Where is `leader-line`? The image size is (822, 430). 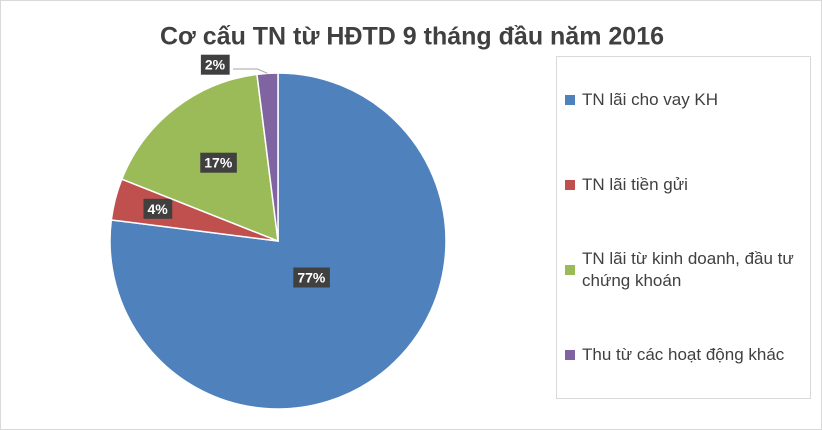
leader-line is located at coordinates (250, 71).